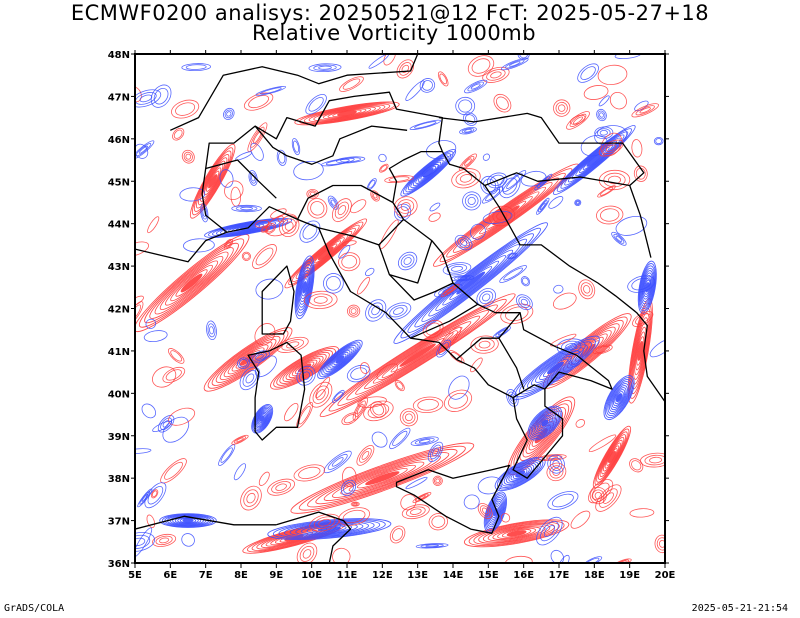 This screenshot has height=618, width=800. What do you see at coordinates (206, 522) in the screenshot?
I see `coastline-algeria` at bounding box center [206, 522].